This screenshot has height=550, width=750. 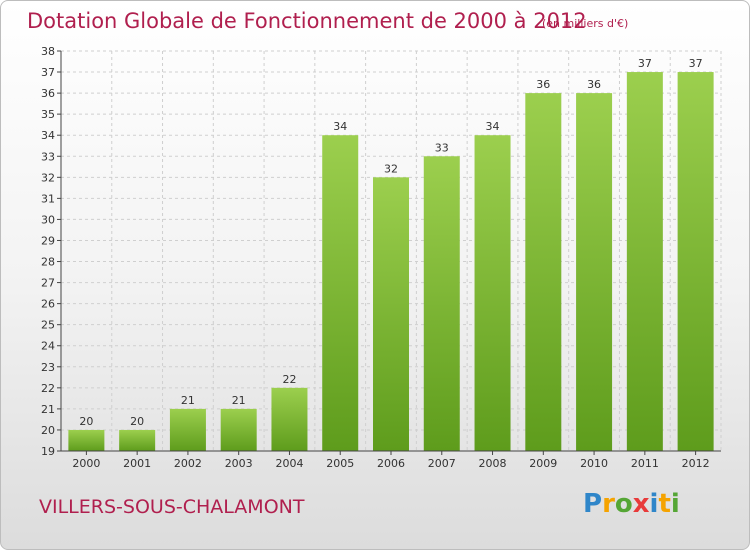 I want to click on x-tick-label: 2000, so click(x=86, y=463).